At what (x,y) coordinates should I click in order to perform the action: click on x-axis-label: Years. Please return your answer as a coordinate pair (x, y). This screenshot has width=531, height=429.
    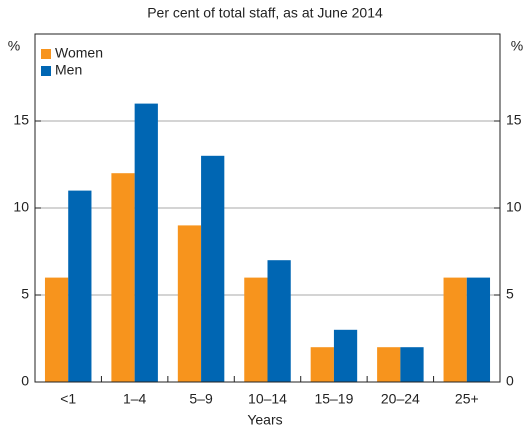
    Looking at the image, I should click on (264, 420).